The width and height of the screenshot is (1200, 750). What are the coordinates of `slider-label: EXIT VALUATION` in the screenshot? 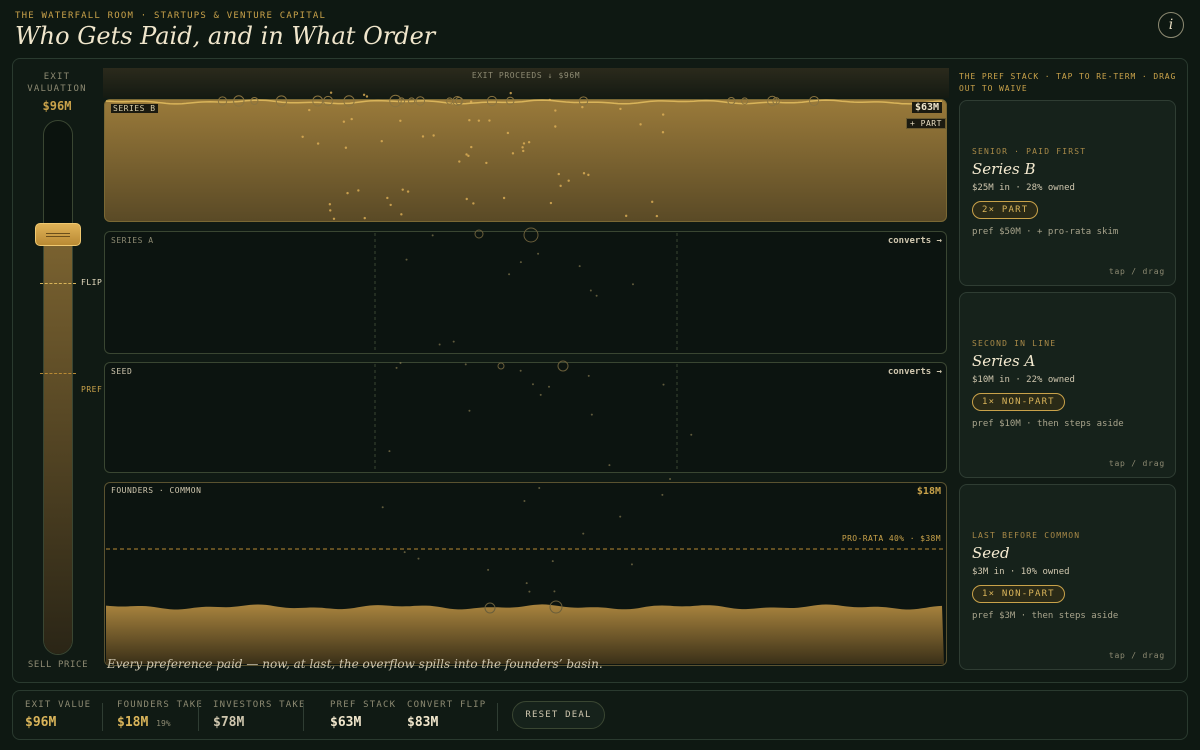 It's located at (57, 83).